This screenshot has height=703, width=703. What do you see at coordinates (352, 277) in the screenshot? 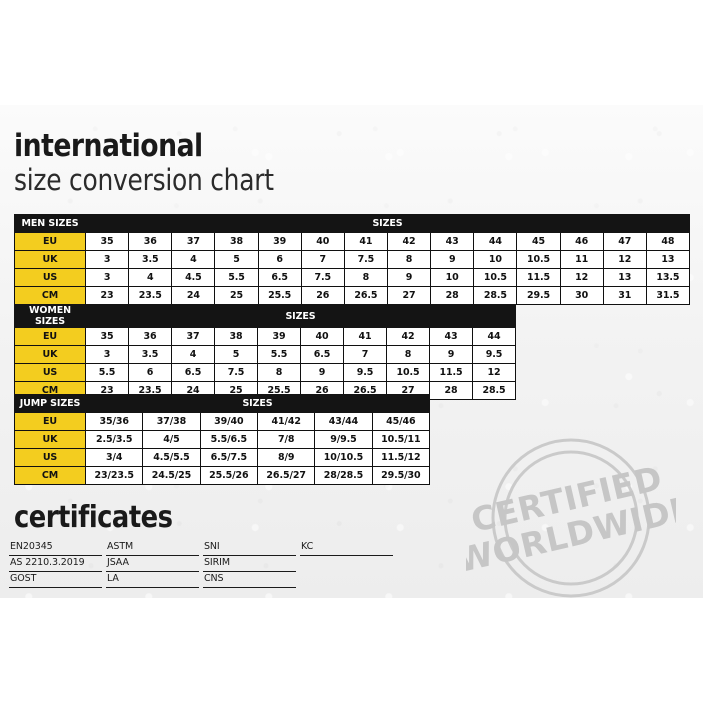
I see `table-row: US 3 4 4.5 5.5 6.5 7.5 8 9 10 10.5 11.5 12 13 13.5` at bounding box center [352, 277].